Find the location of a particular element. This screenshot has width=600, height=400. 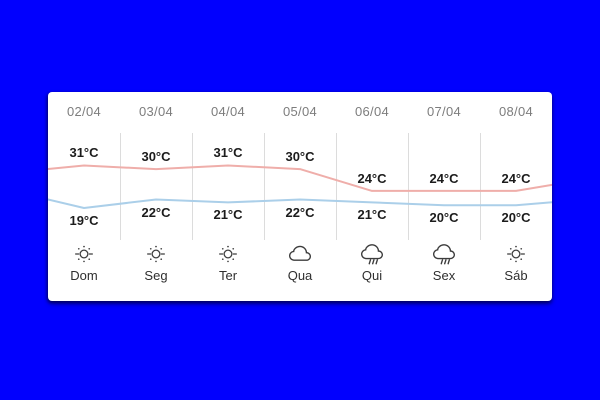

date-label: 03/04 is located at coordinates (156, 111).